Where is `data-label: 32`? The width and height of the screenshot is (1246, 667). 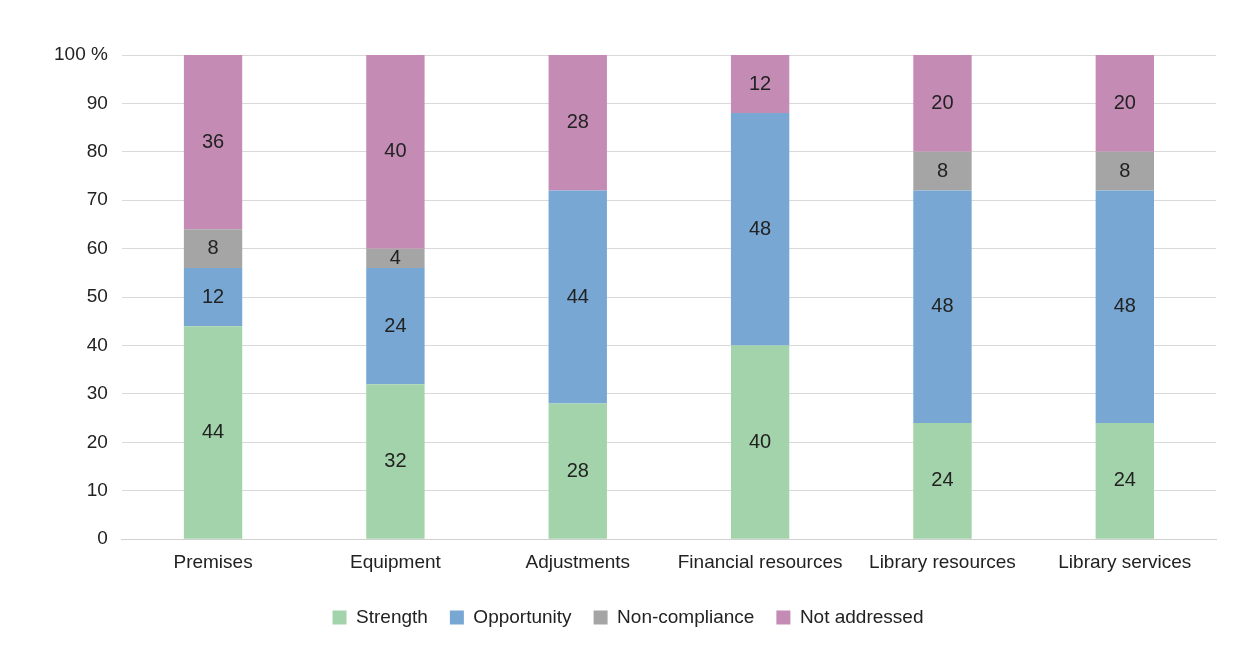 data-label: 32 is located at coordinates (395, 459).